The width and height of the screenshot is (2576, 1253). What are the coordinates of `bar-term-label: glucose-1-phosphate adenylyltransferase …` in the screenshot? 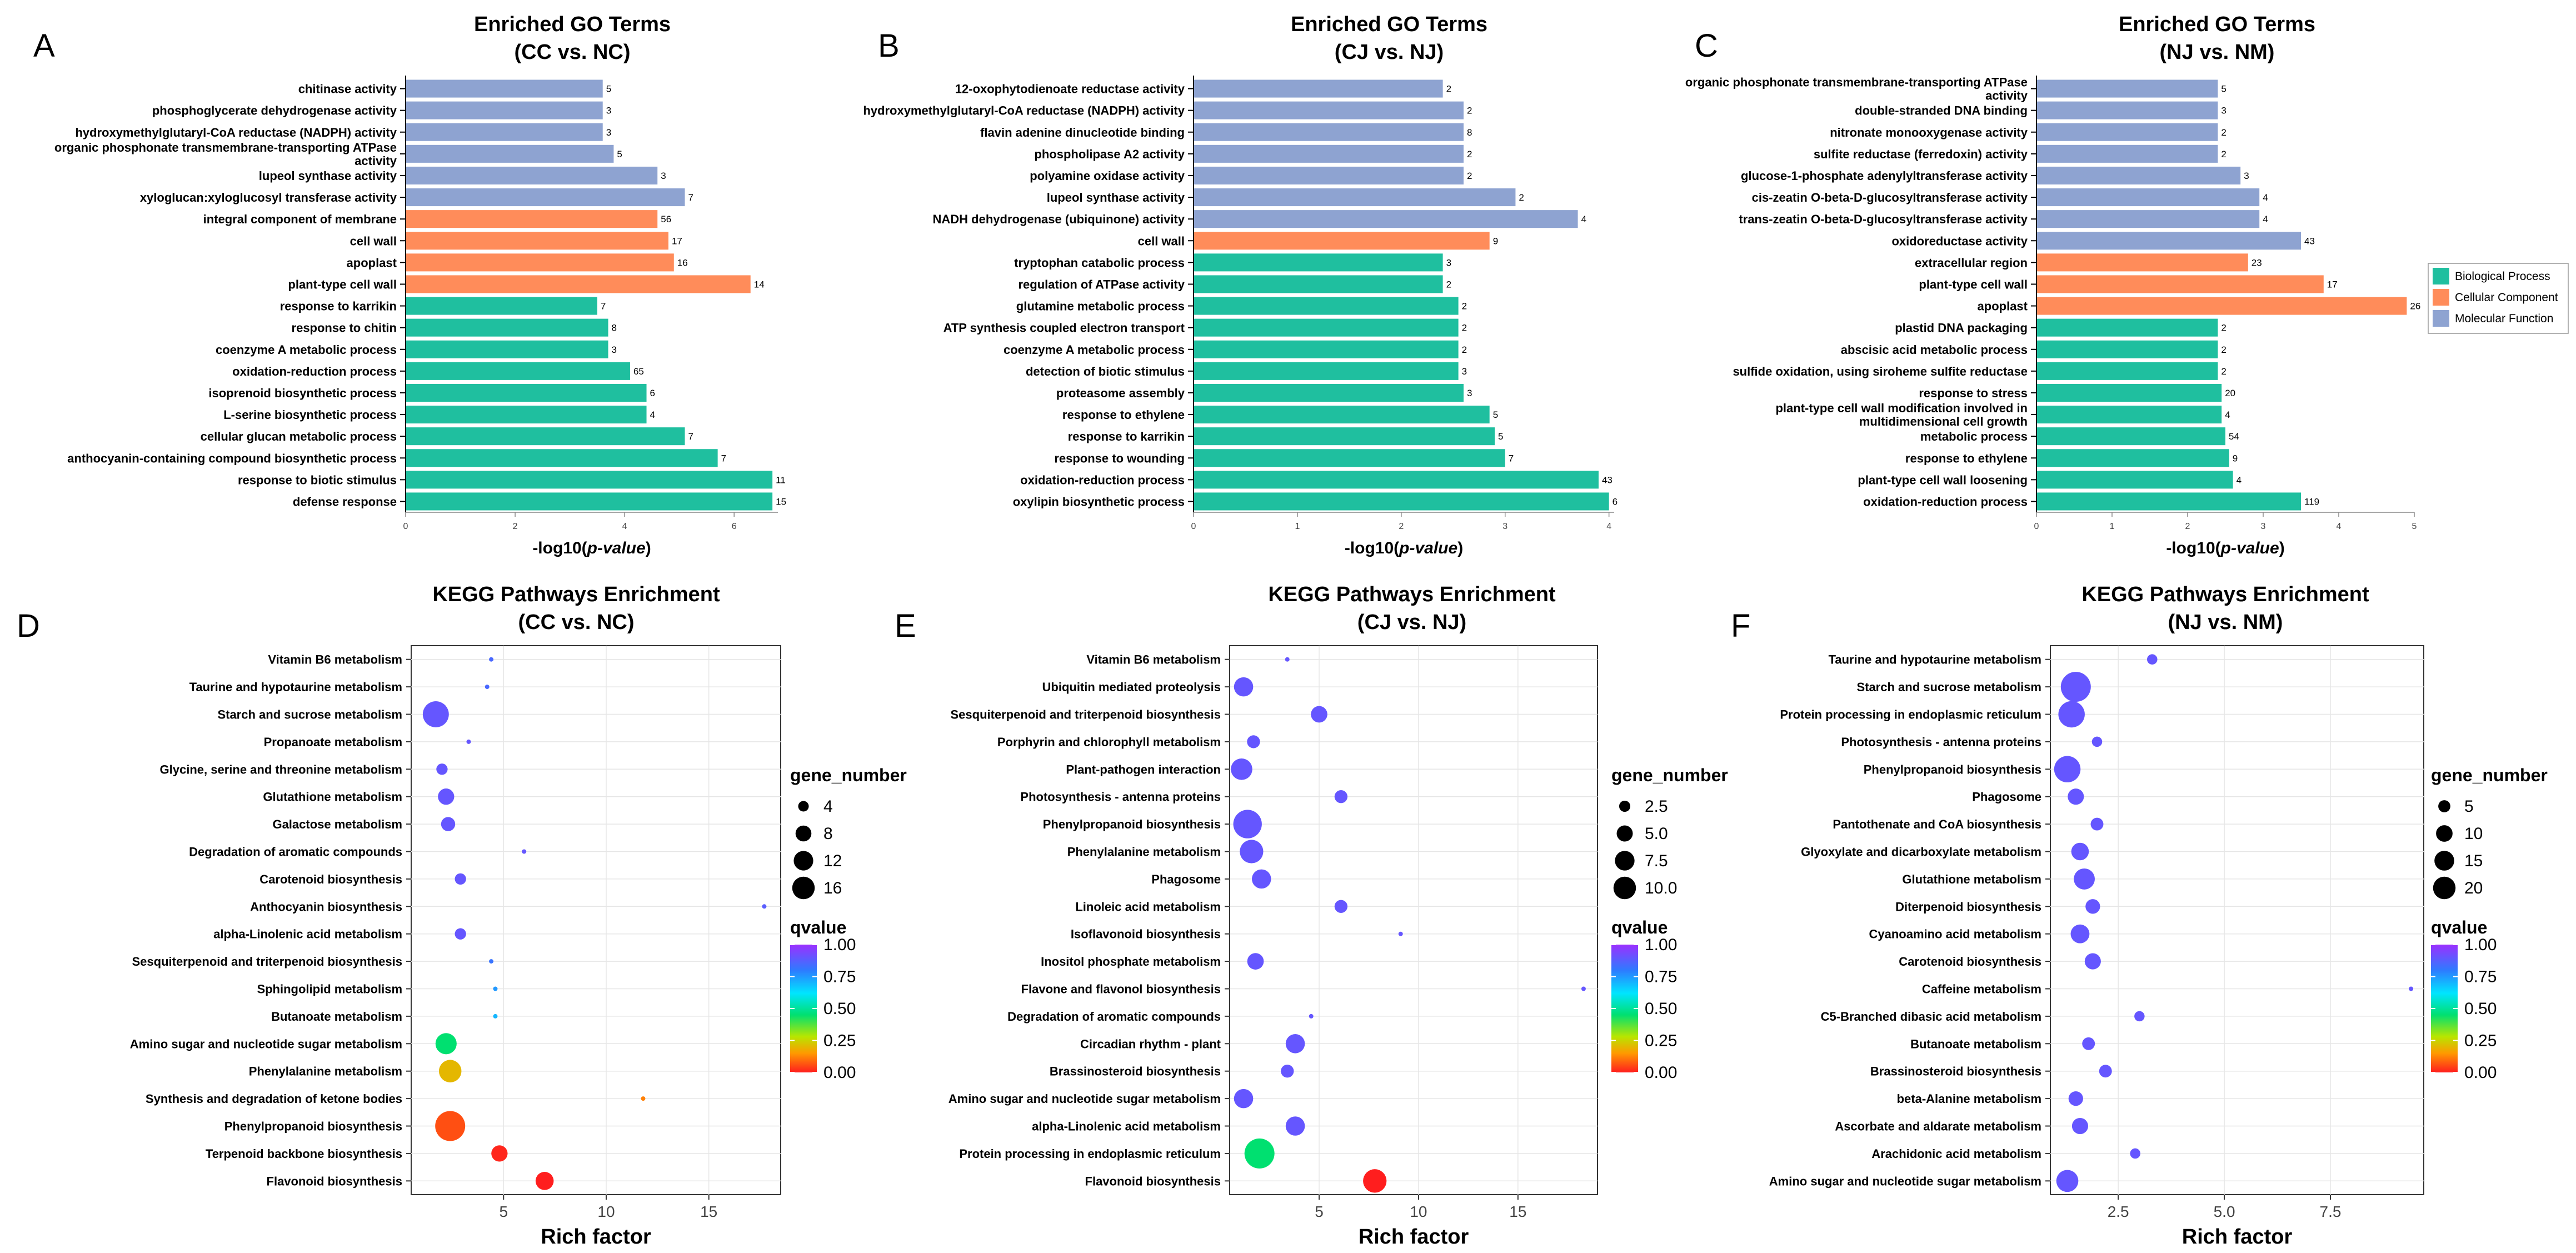 It's located at (1884, 176).